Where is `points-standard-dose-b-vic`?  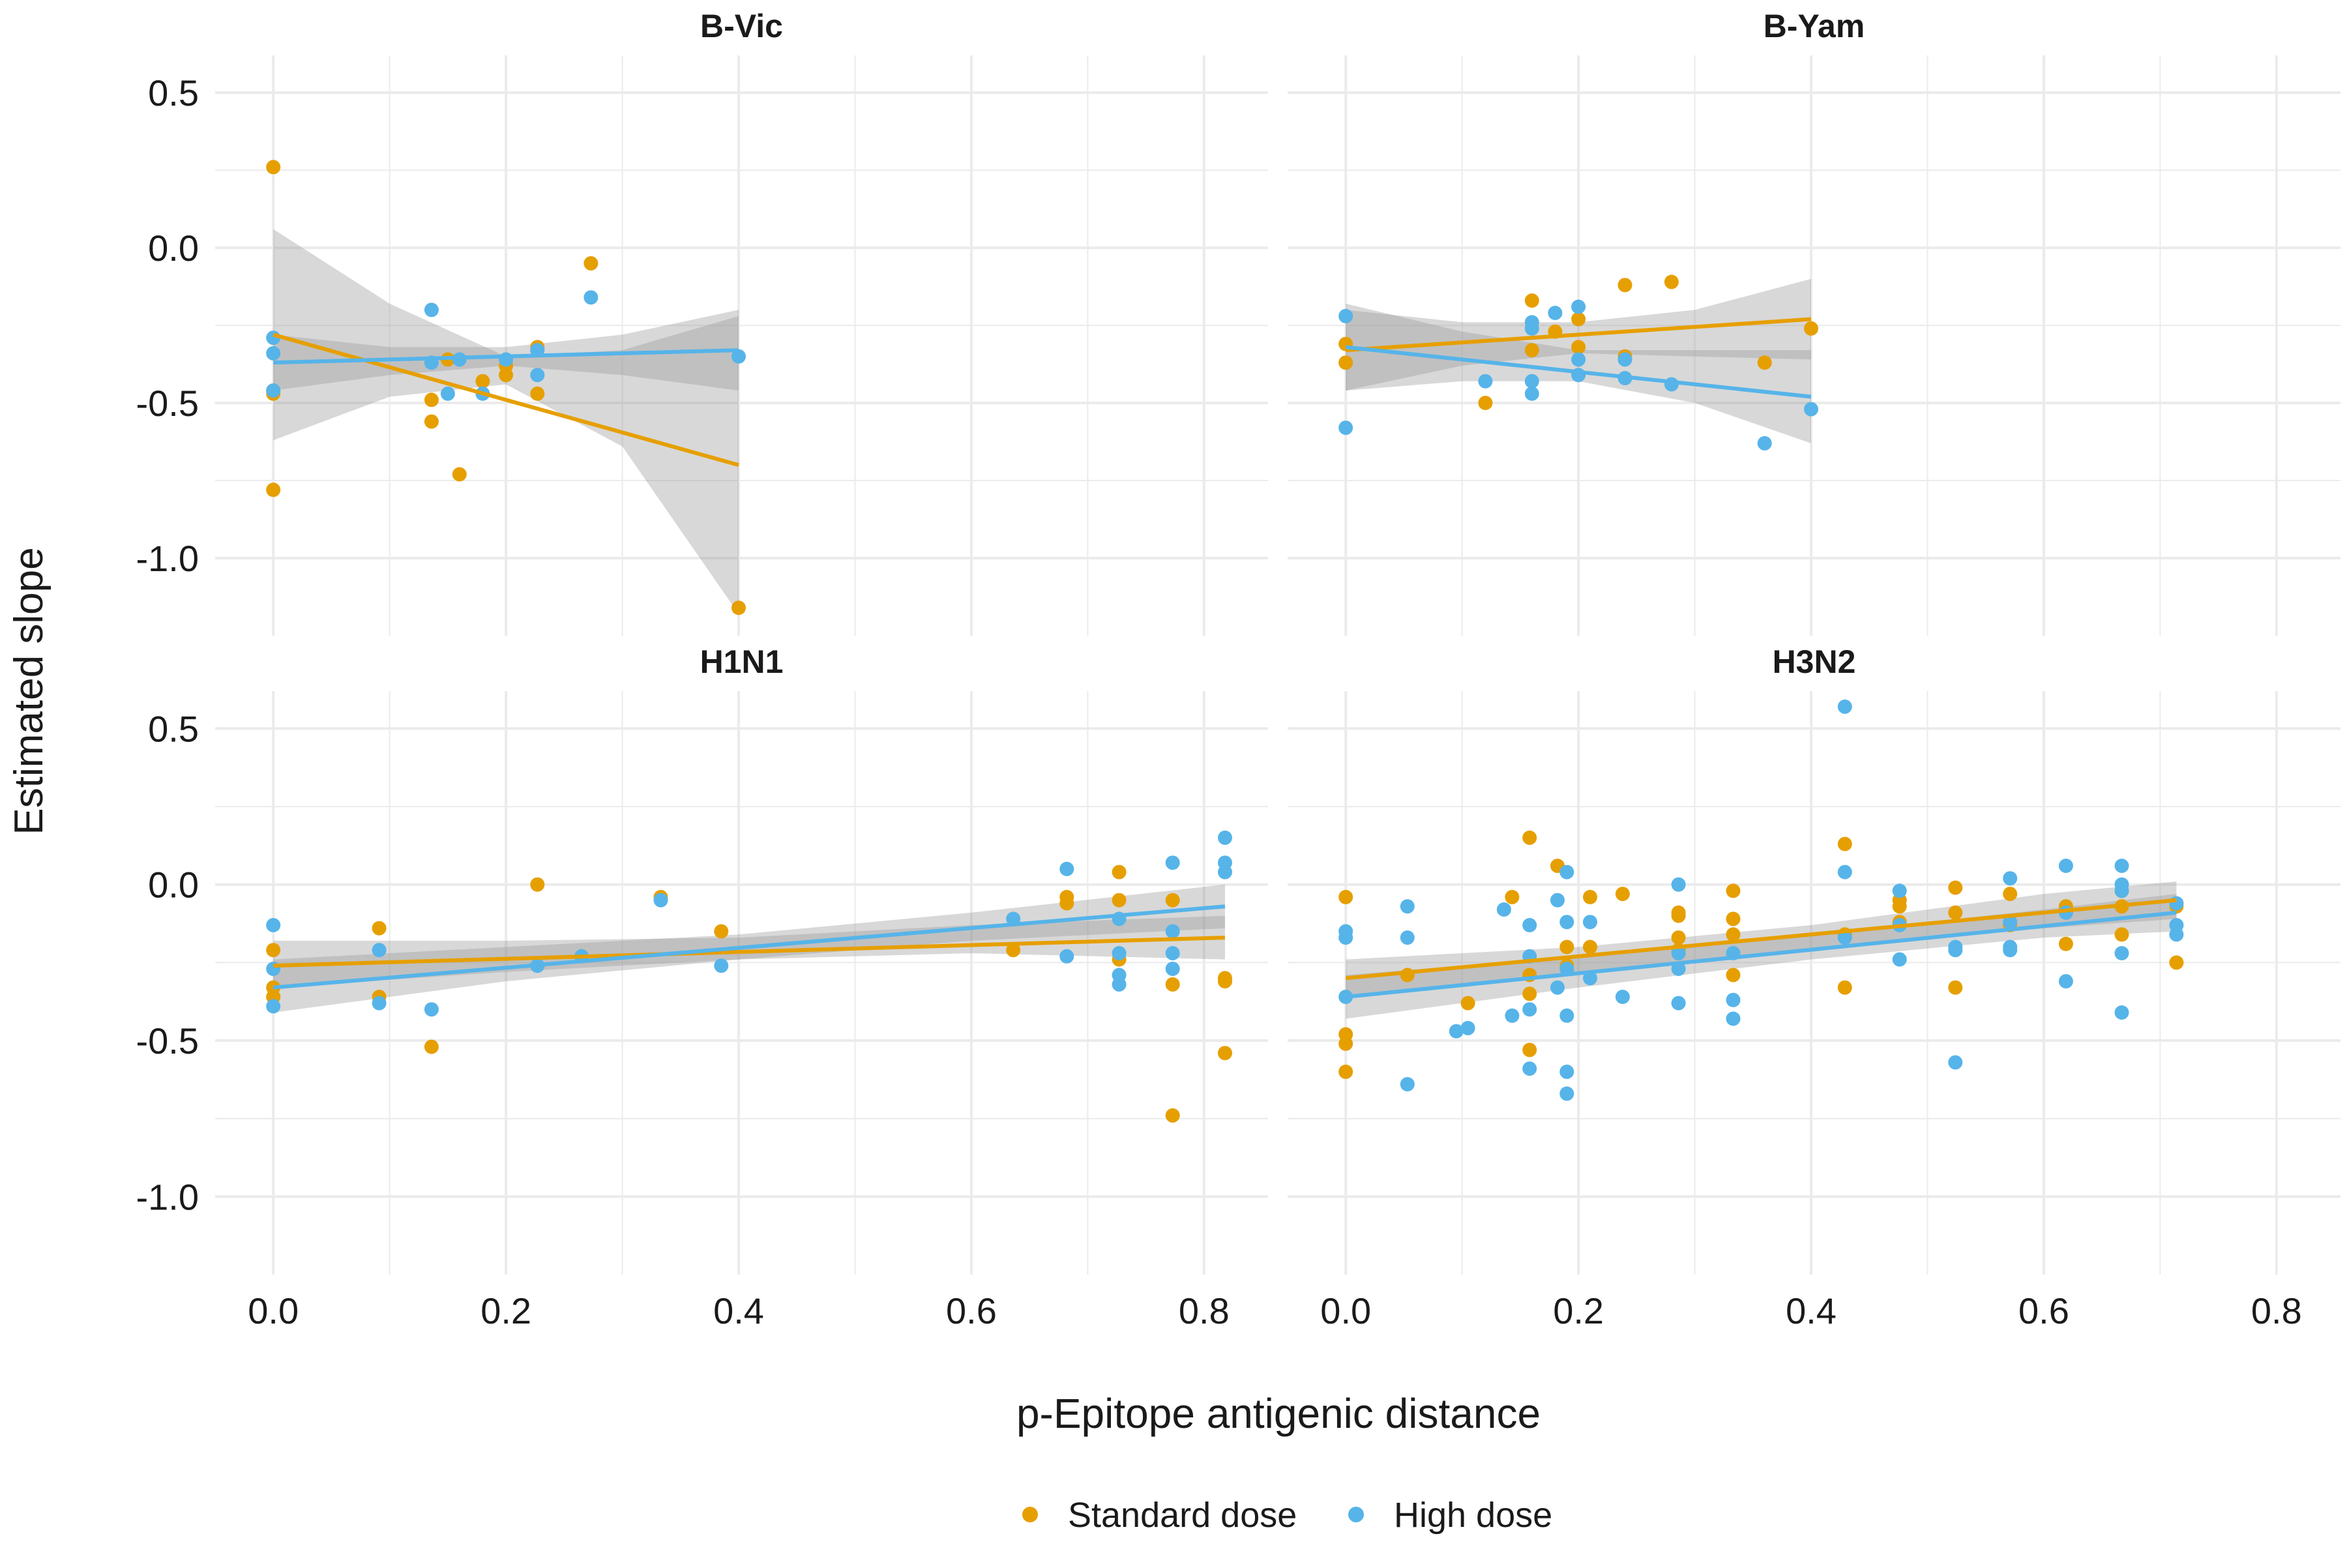
points-standard-dose-b-vic is located at coordinates (506, 387).